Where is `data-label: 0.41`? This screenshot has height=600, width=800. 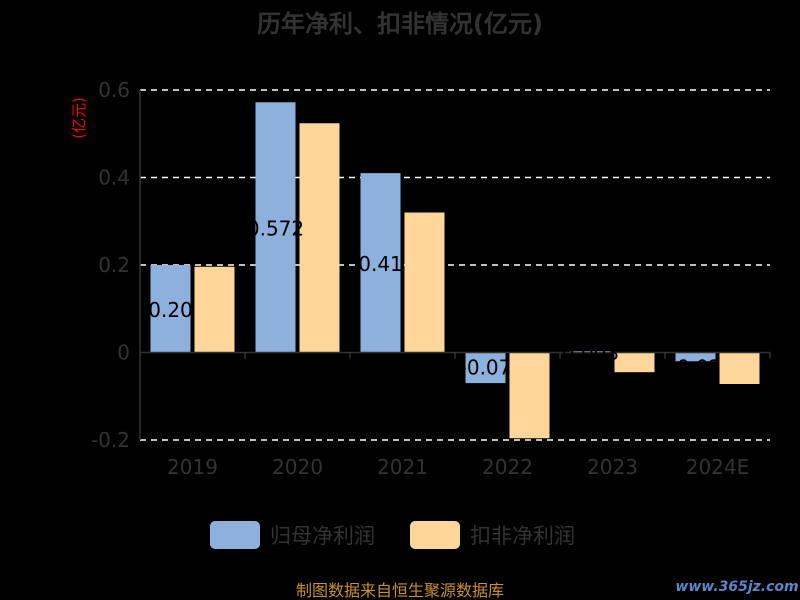 data-label: 0.41 is located at coordinates (380, 264).